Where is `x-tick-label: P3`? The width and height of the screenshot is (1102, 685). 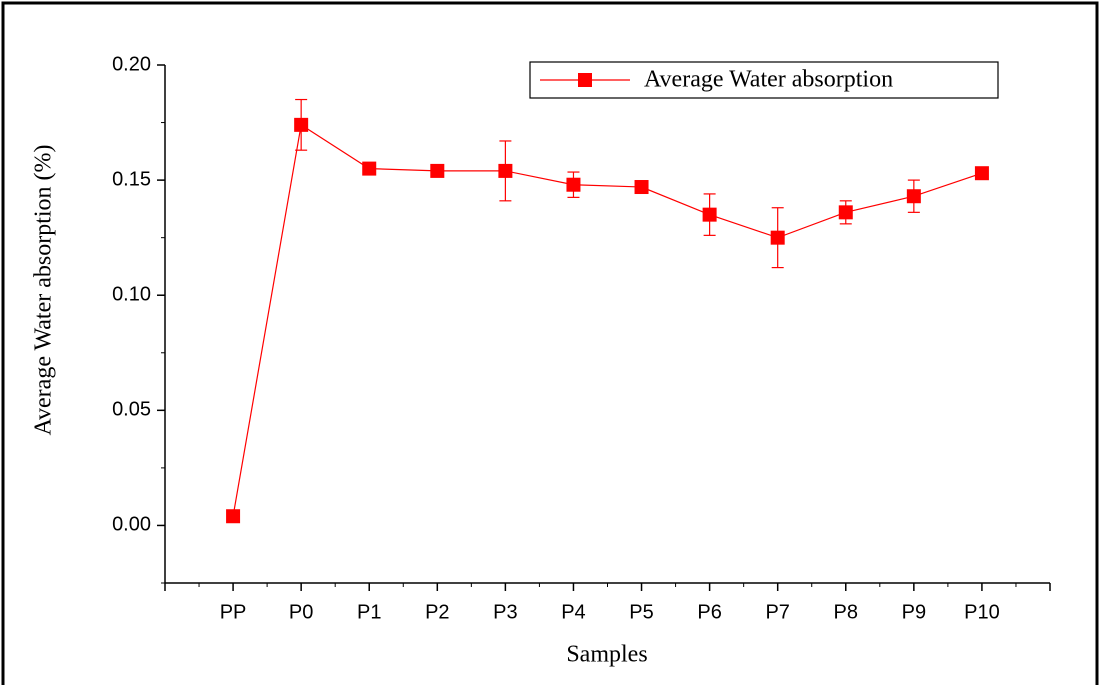
x-tick-label: P3 is located at coordinates (505, 612).